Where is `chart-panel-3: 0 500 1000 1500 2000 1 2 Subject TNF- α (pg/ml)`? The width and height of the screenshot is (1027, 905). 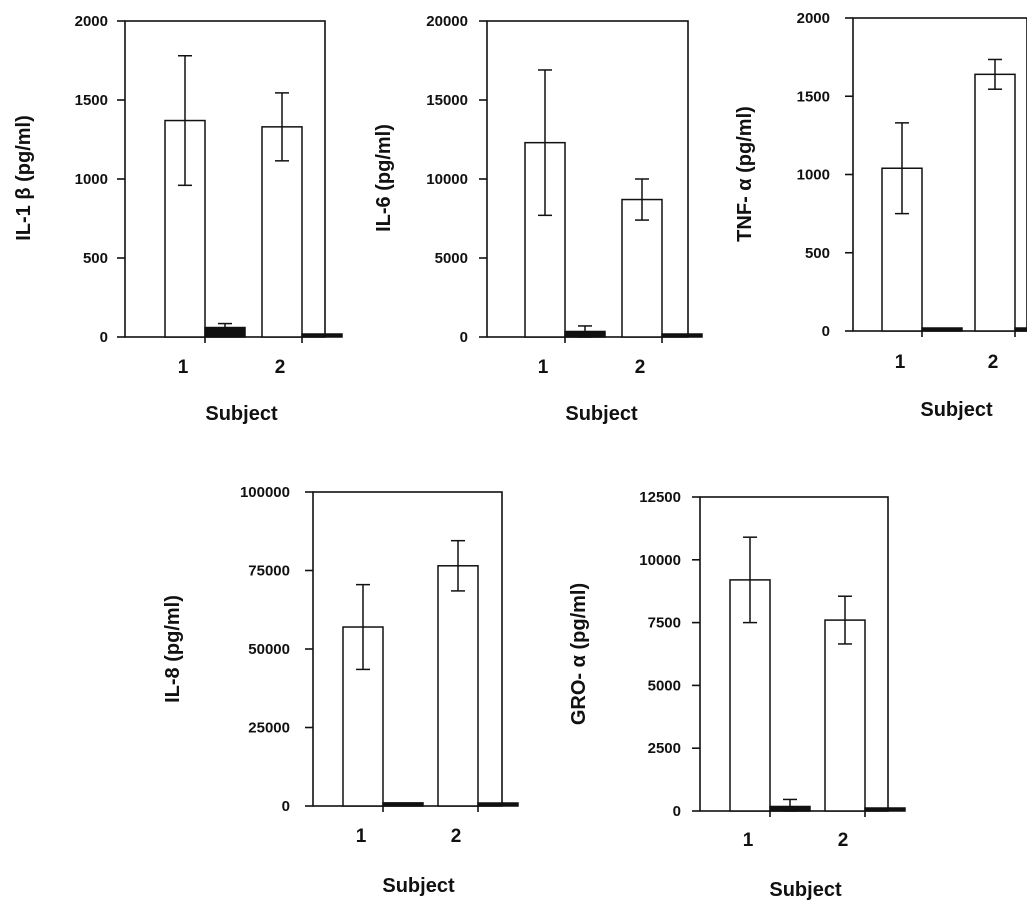
chart-panel-3: 0 500 1000 1500 2000 1 2 Subject TNF- α (pg/ml) is located at coordinates (880, 215).